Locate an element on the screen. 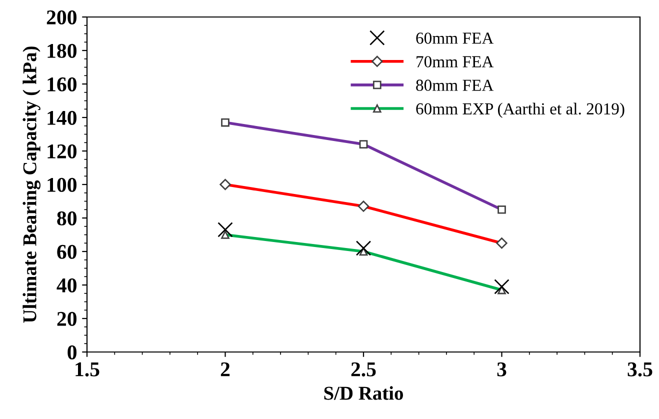  x-tick-label: 2 is located at coordinates (225, 369).